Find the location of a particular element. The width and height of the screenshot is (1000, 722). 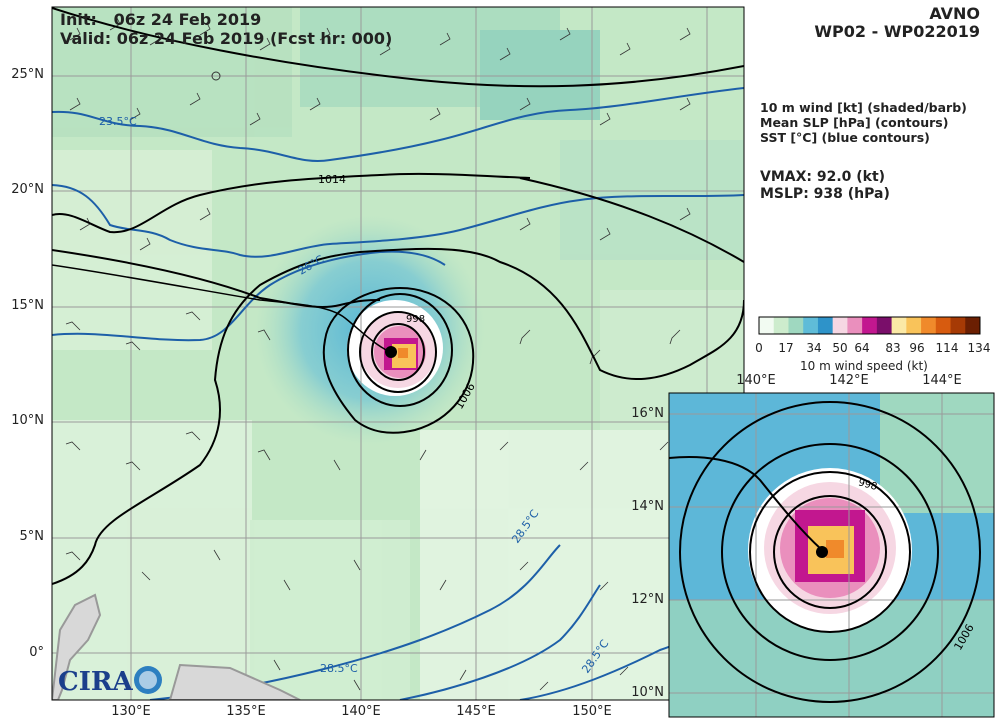

valid-line: Valid: 06z 24 Feb 2019 (Fcst hr: 000) is located at coordinates (226, 38).